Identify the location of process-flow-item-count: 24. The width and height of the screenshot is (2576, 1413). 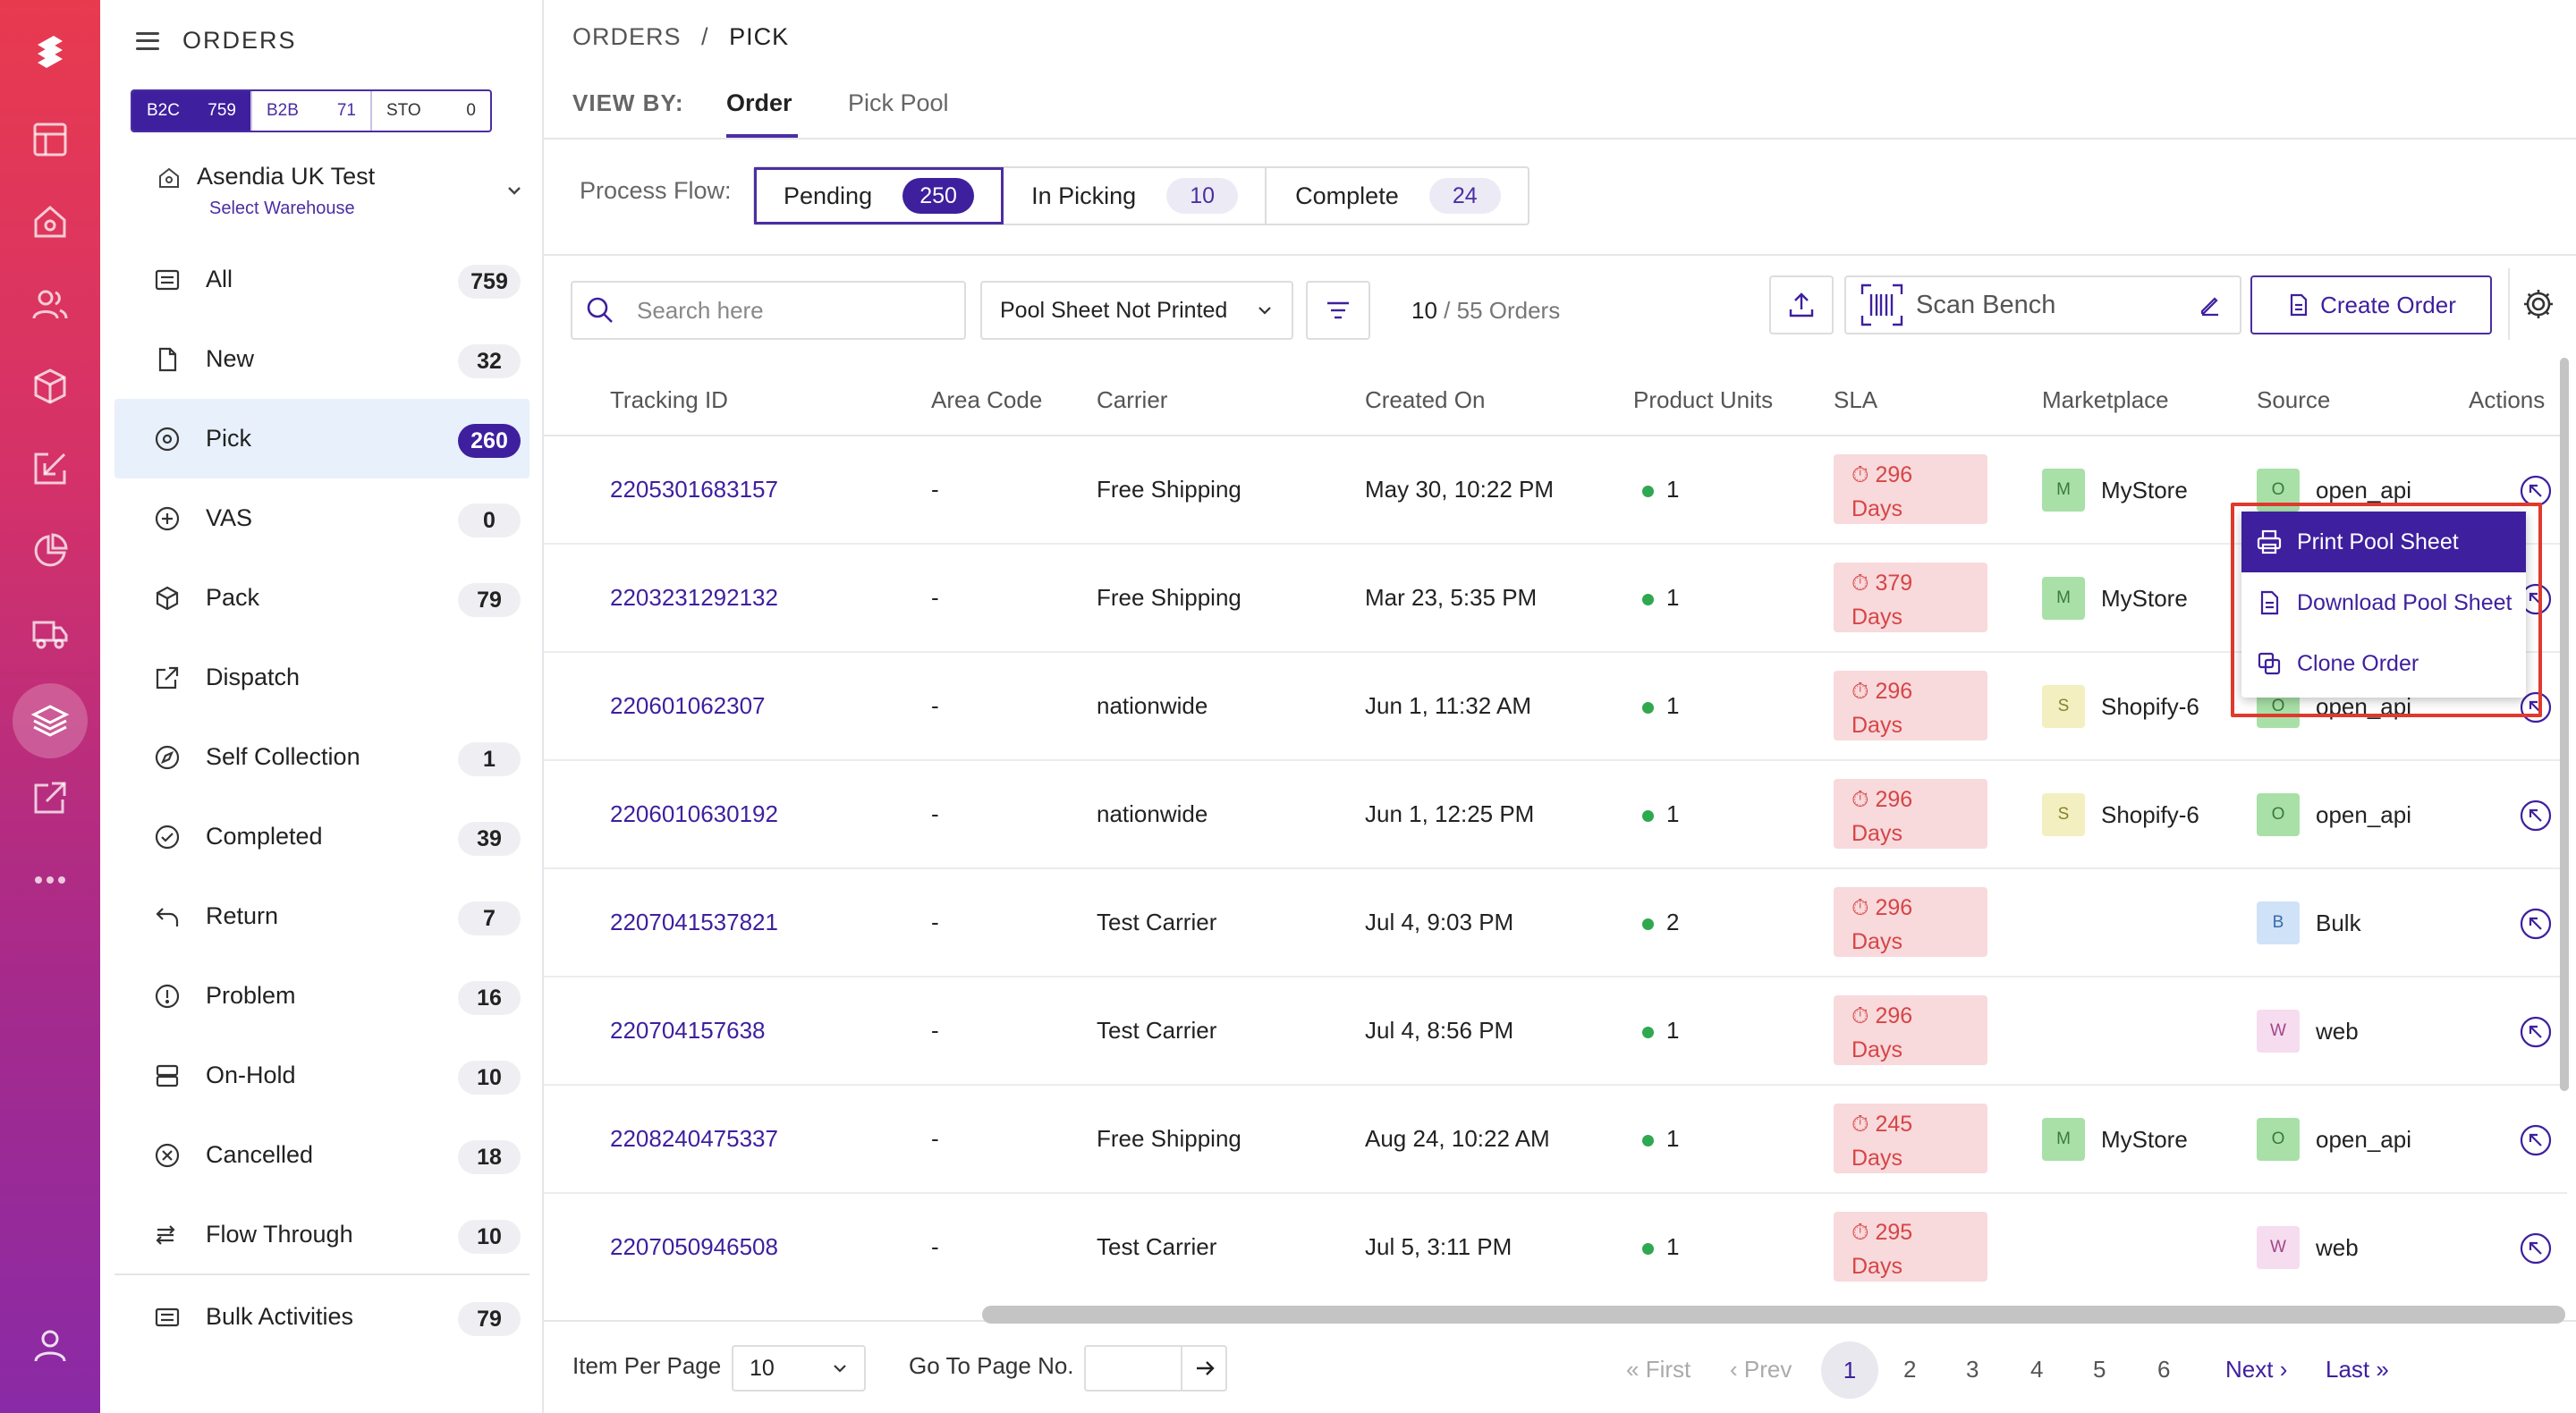
(1464, 196).